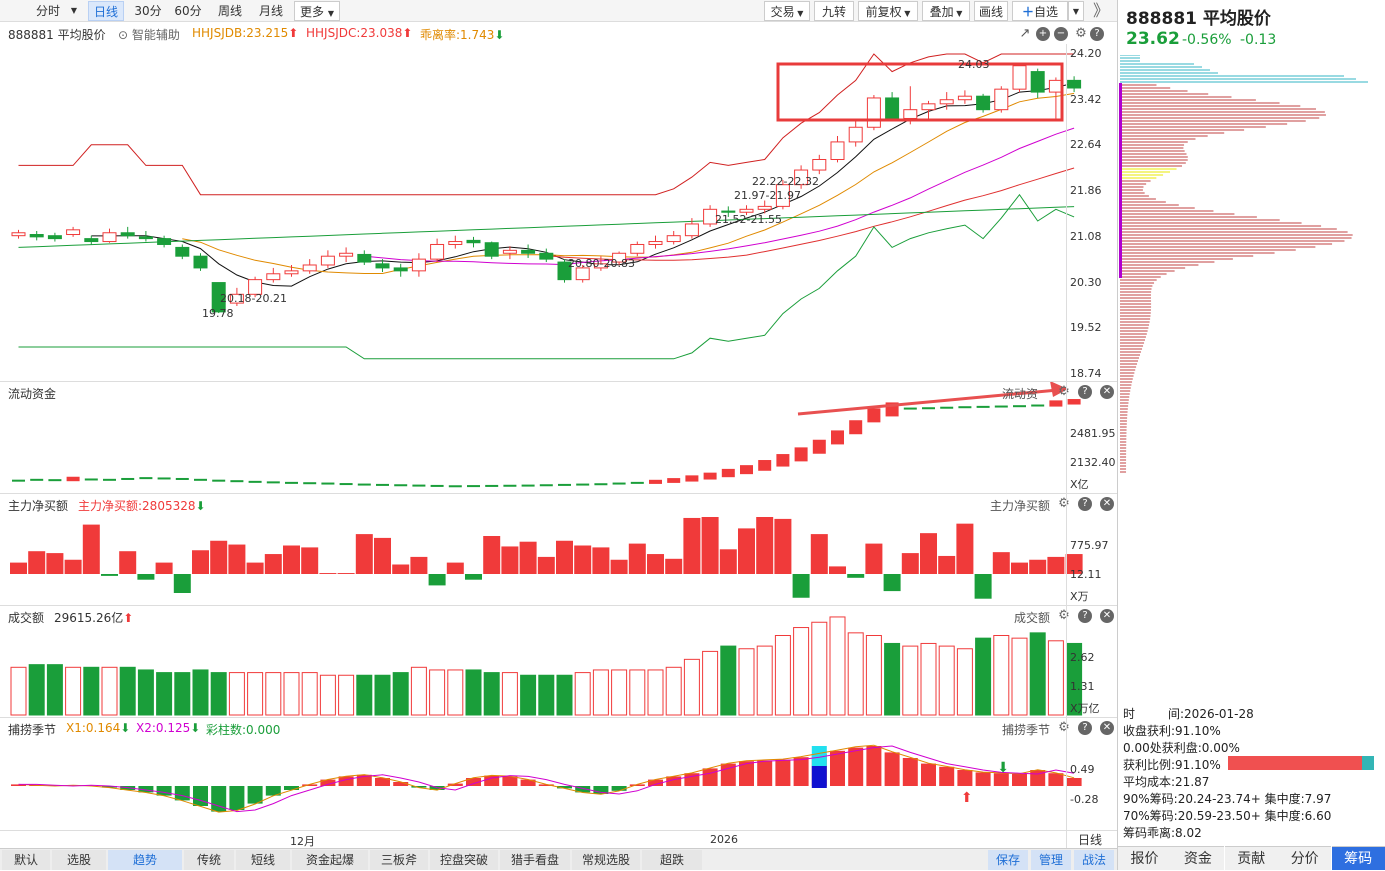 The height and width of the screenshot is (871, 1385). What do you see at coordinates (920, 92) in the screenshot?
I see `highlight-box` at bounding box center [920, 92].